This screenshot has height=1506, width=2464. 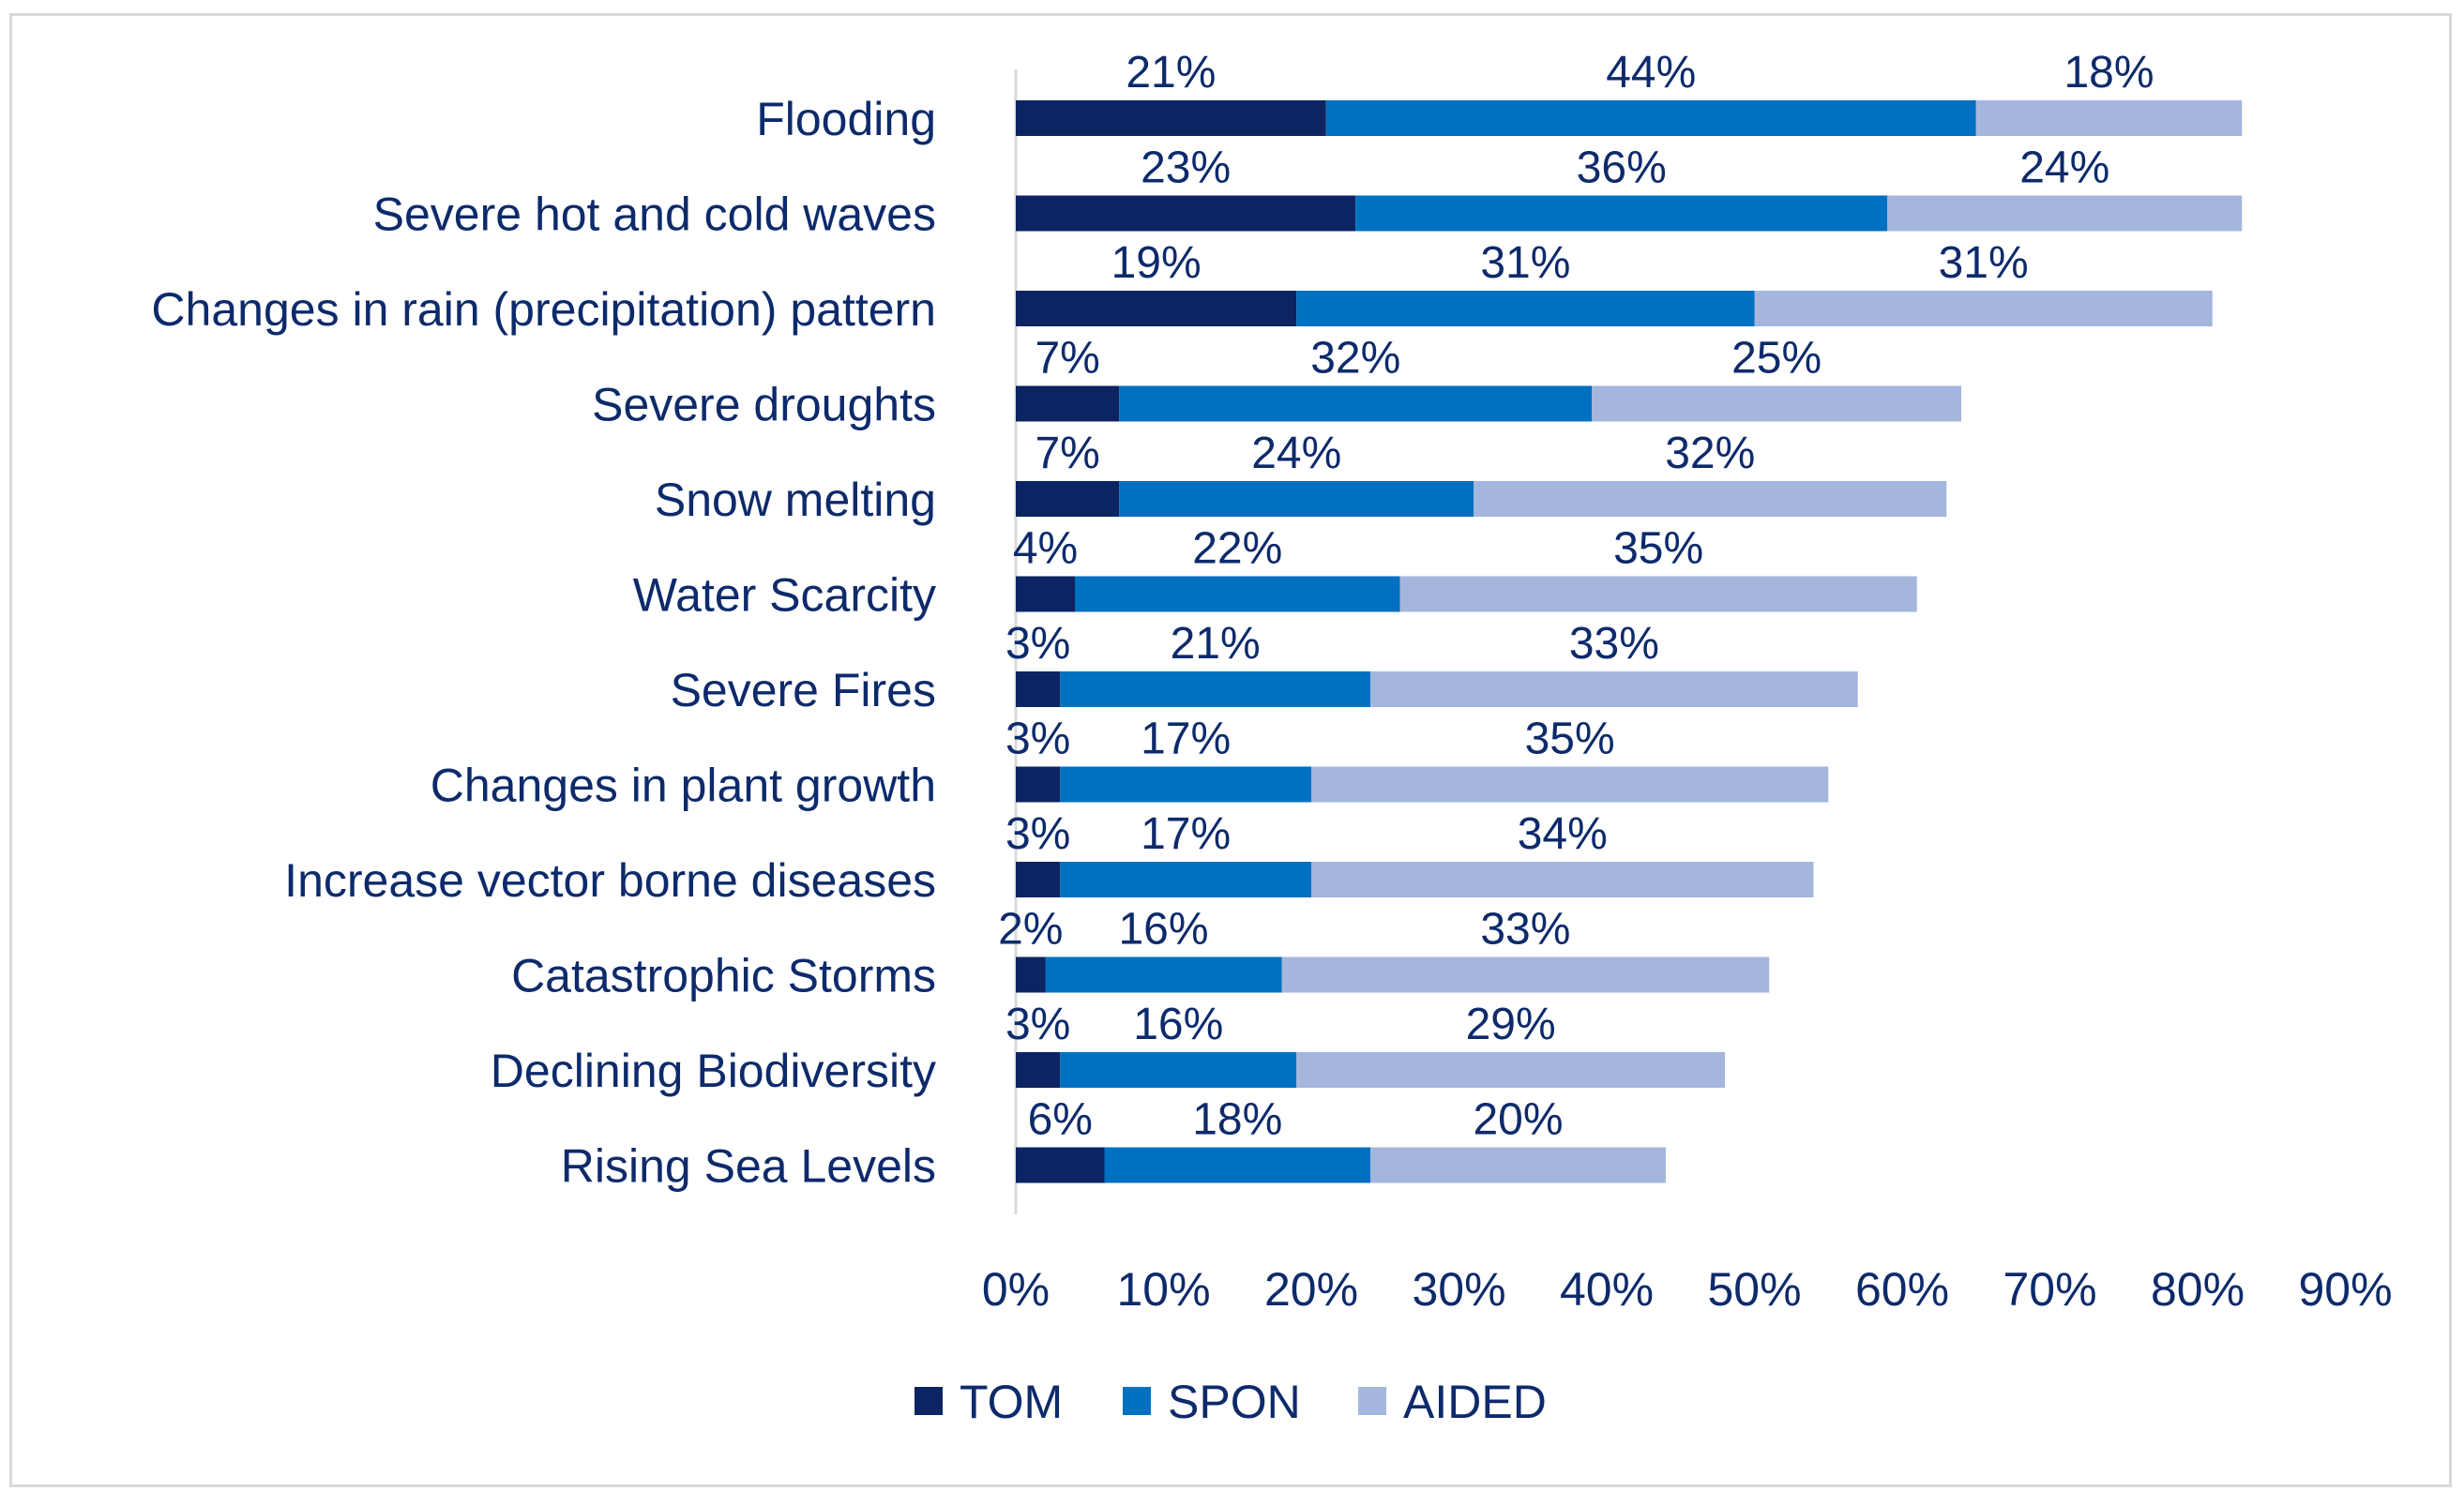 What do you see at coordinates (1710, 499) in the screenshot?
I see `bar-aided-snow-melting` at bounding box center [1710, 499].